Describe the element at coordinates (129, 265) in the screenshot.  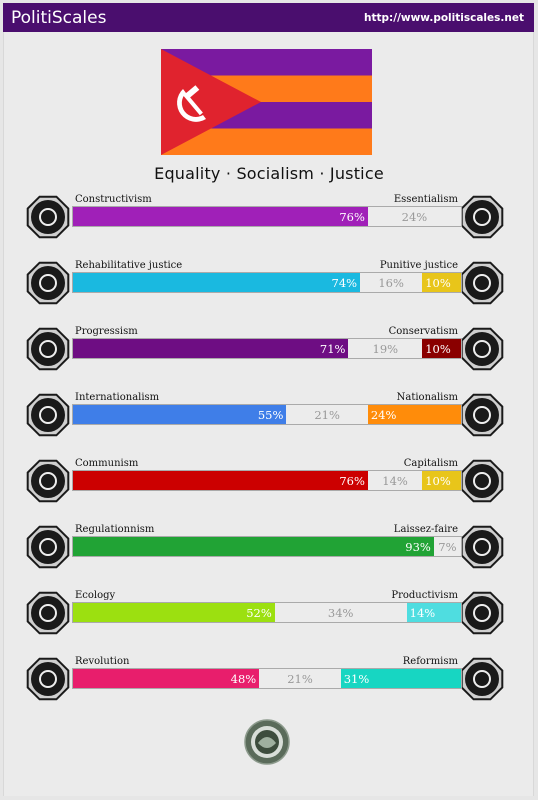
I see `axis-left-label: Rehabilitative justice` at that location.